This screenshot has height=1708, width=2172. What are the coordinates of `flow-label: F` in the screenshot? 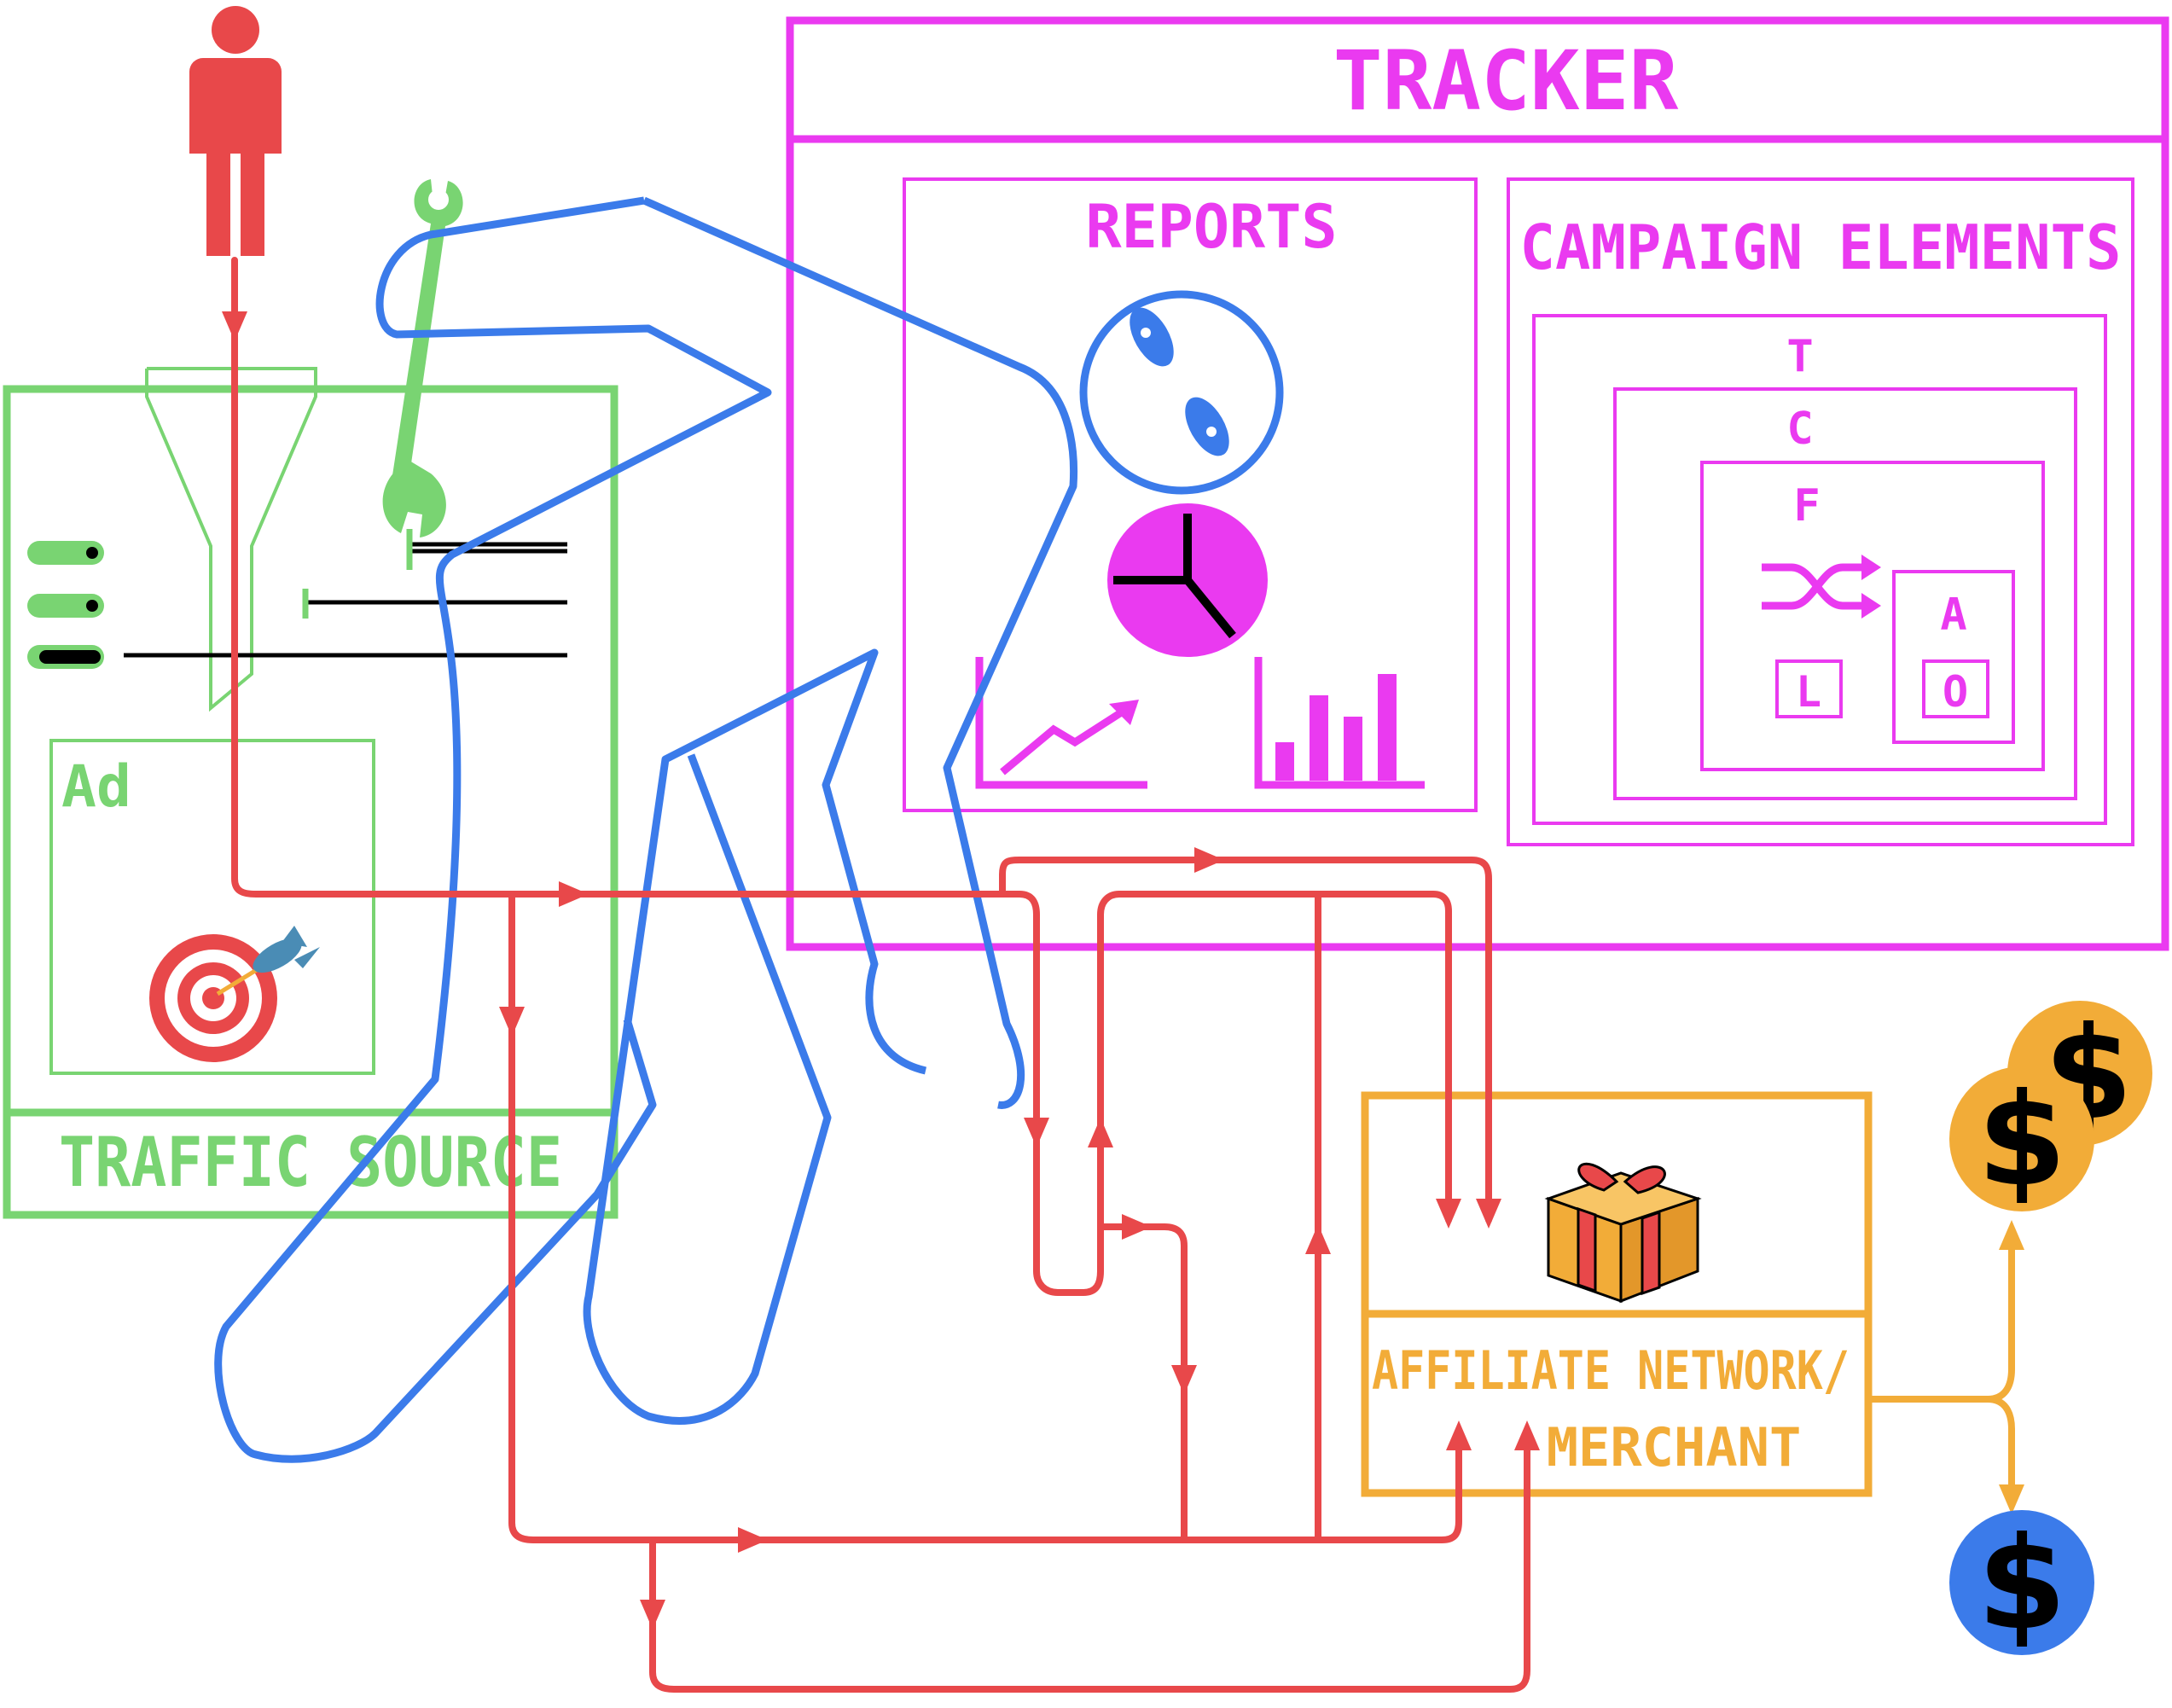 It's located at (1806, 506).